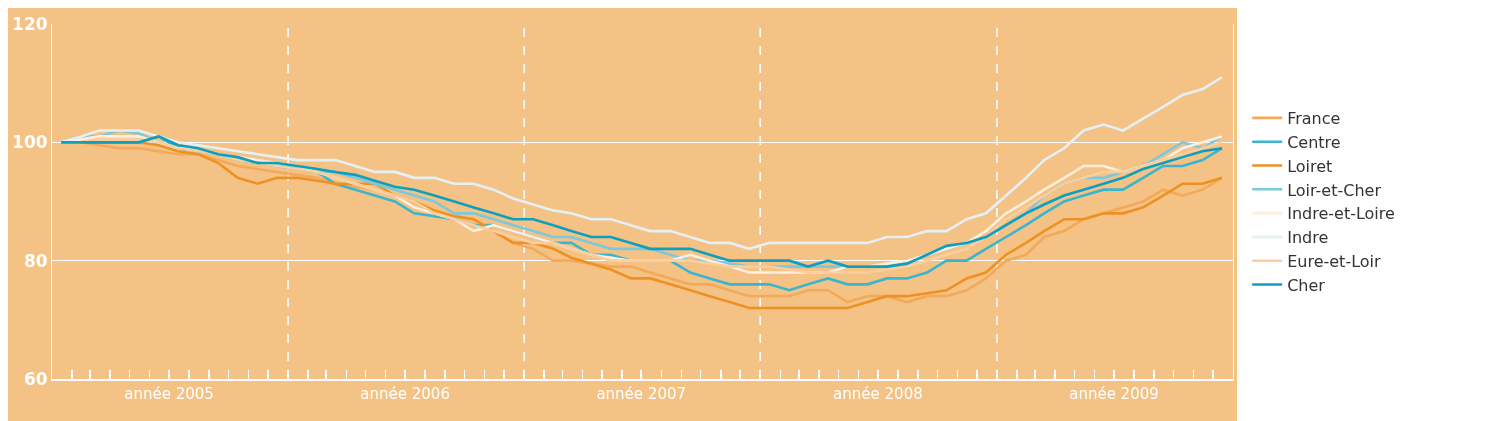  What do you see at coordinates (1314, 142) in the screenshot?
I see `legend-label: Centre` at bounding box center [1314, 142].